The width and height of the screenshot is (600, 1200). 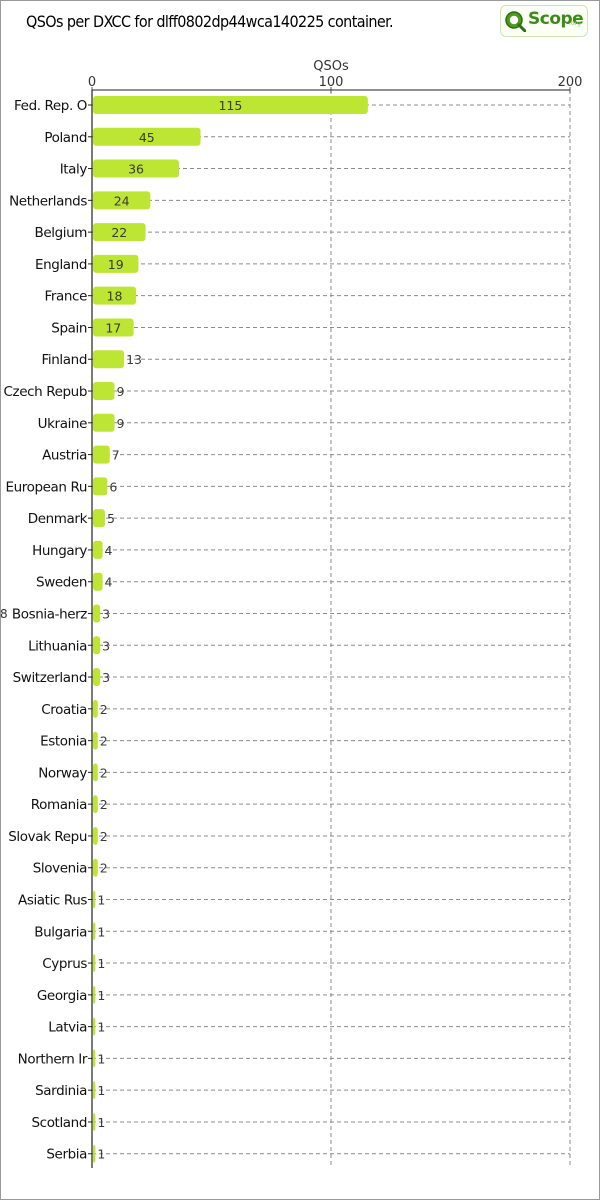 What do you see at coordinates (62, 424) in the screenshot?
I see `category-label: Ukraine` at bounding box center [62, 424].